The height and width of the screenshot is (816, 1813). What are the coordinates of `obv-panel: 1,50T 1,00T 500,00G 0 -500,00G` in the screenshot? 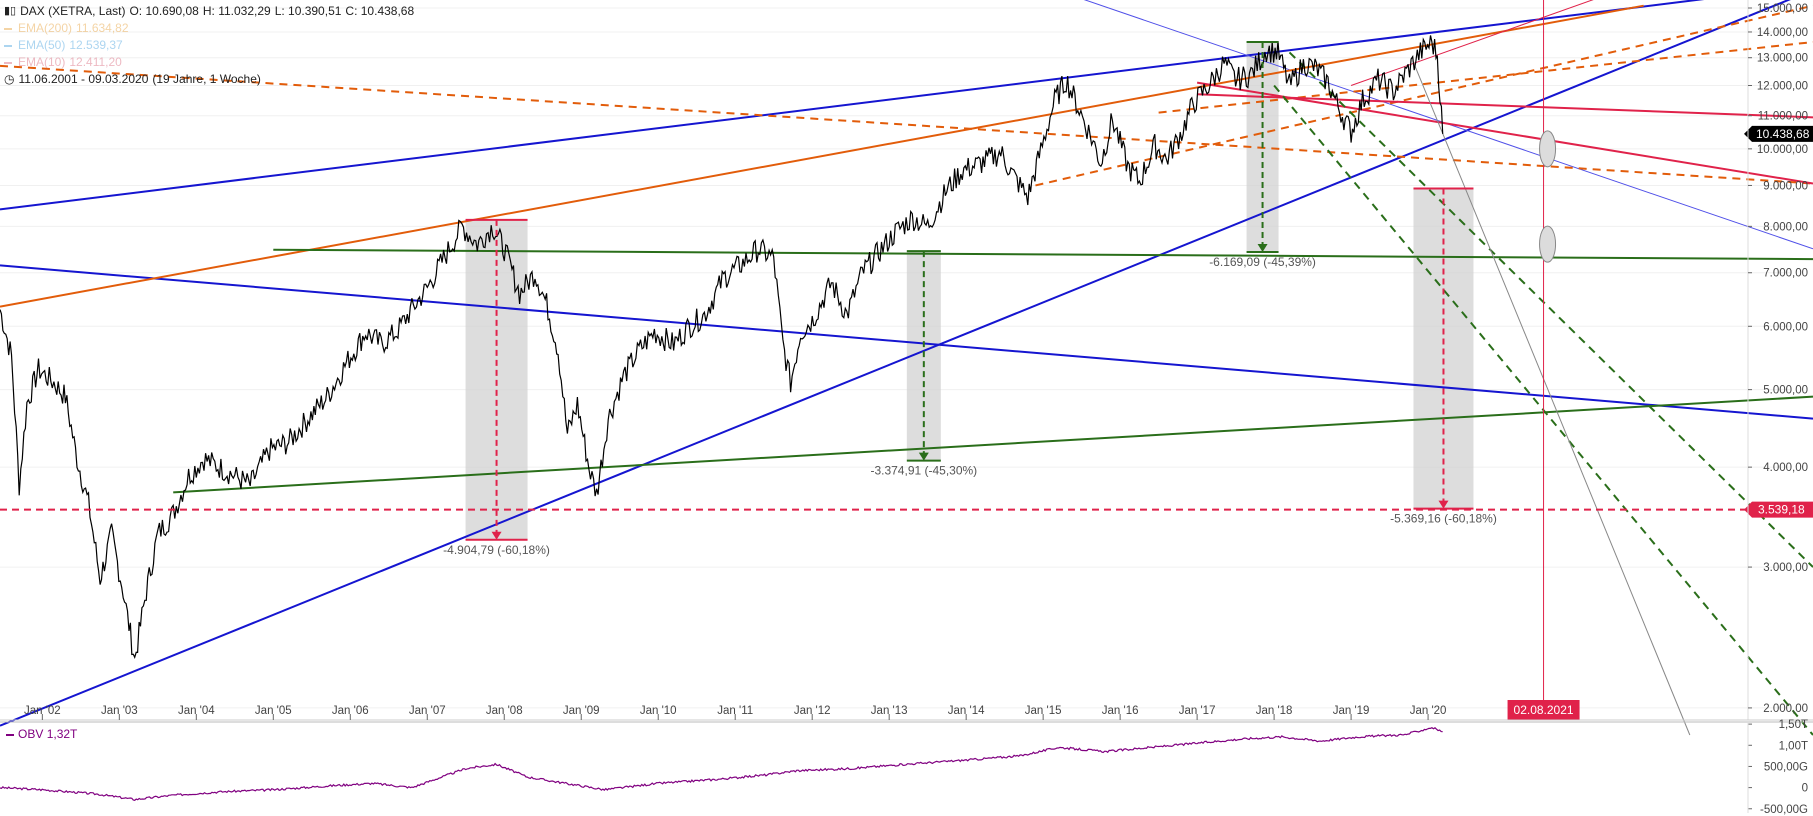 It's located at (906, 767).